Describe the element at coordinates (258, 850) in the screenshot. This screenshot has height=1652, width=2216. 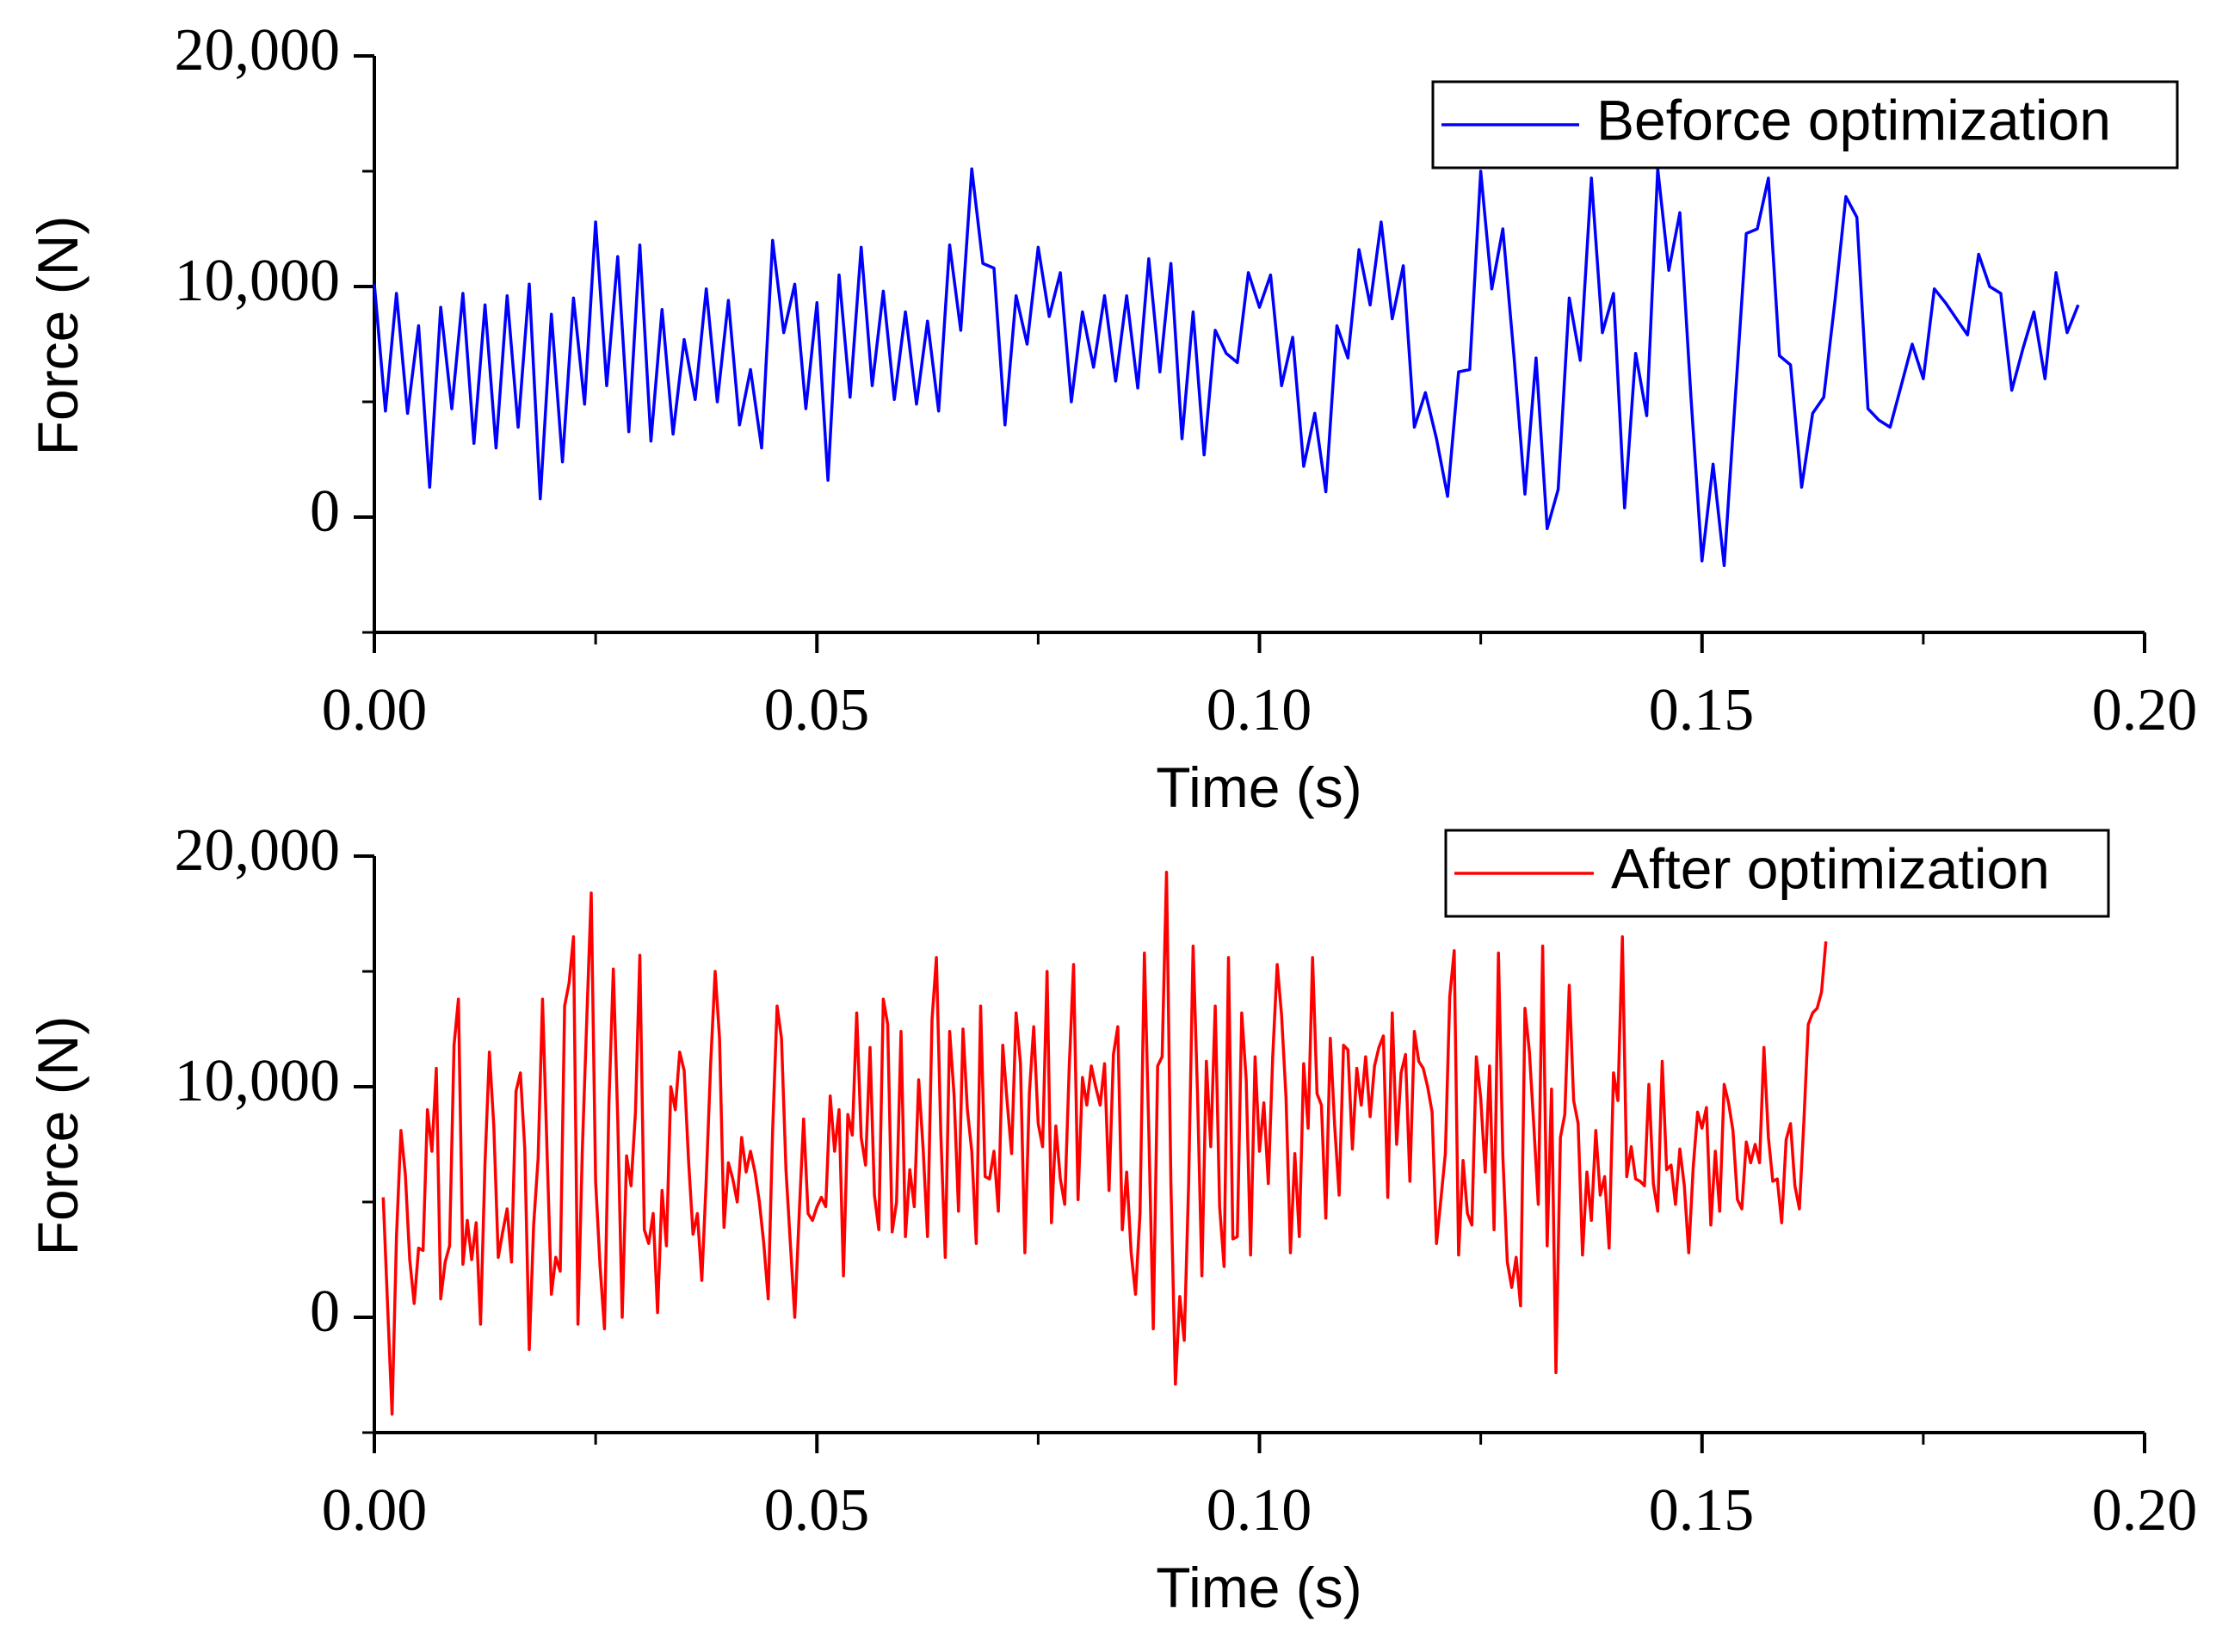
I see `bottom-y-tick-label: 20,000` at that location.